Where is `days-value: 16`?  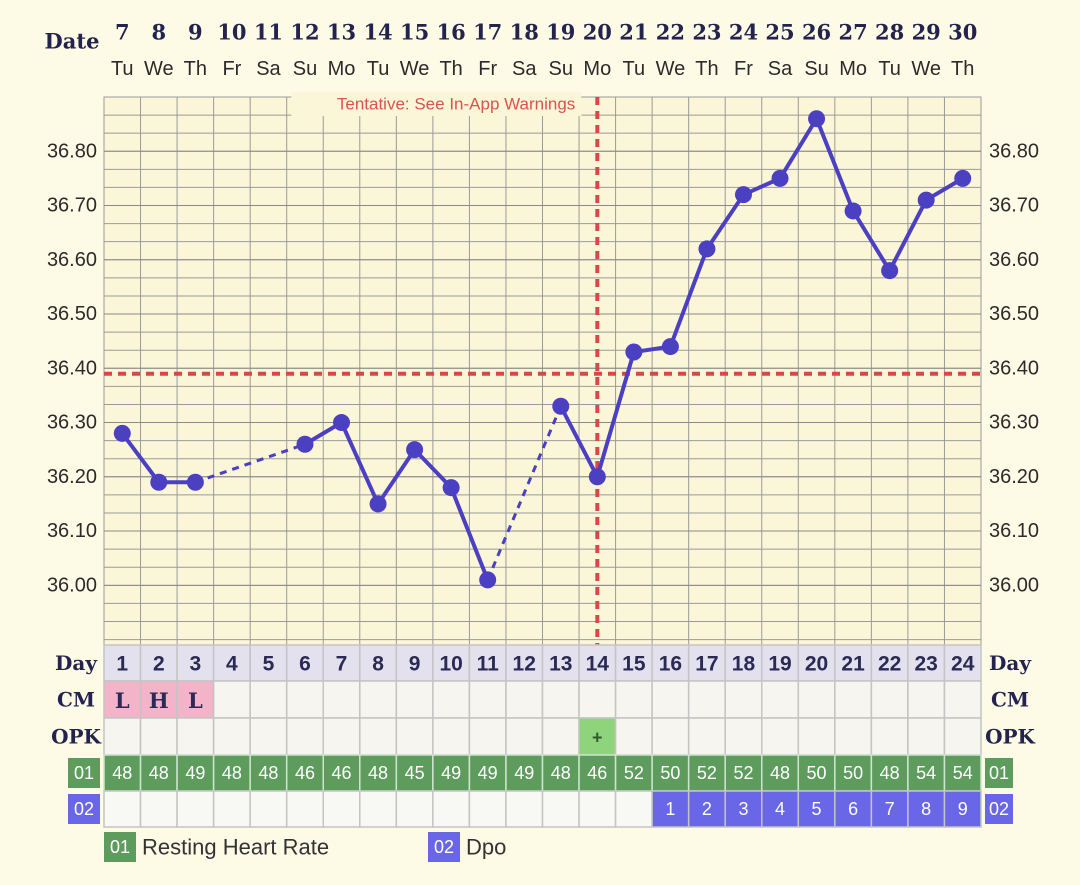
days-value: 16 is located at coordinates (670, 664).